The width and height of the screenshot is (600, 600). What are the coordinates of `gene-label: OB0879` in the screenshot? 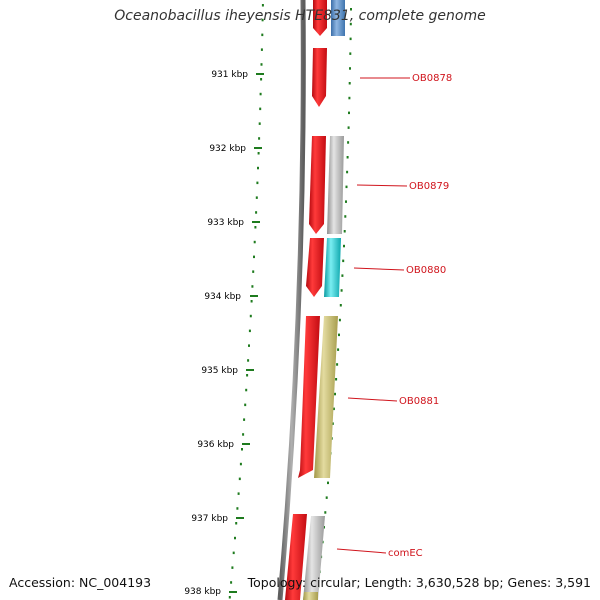 It's located at (429, 186).